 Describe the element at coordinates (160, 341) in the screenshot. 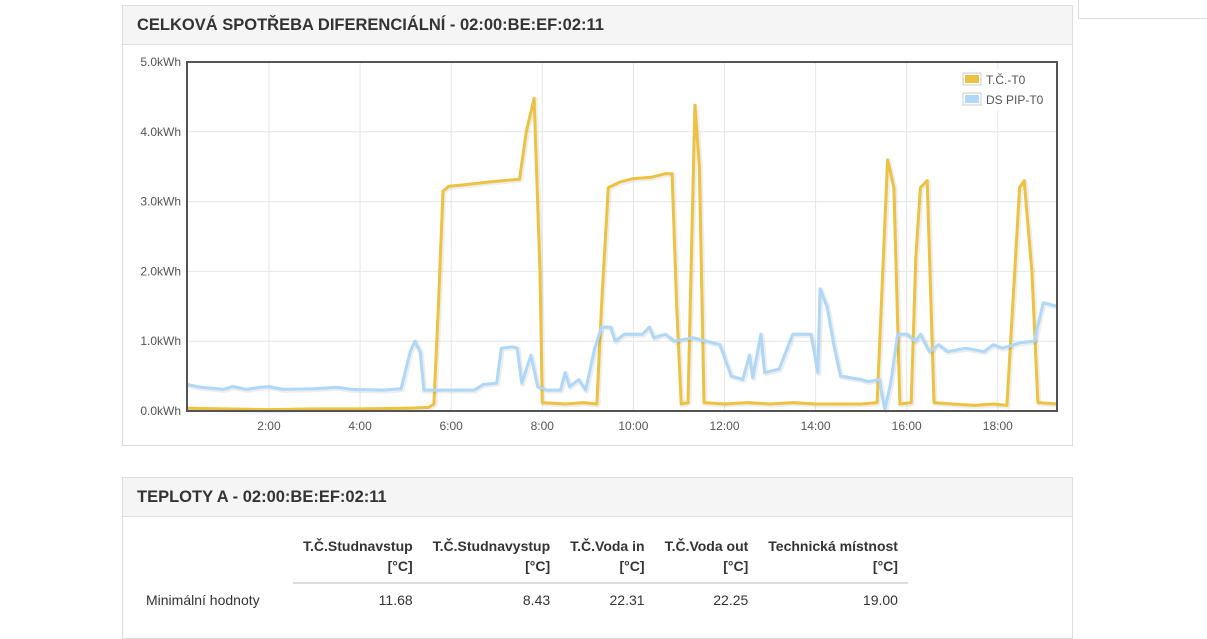

I see `y-tick-label: 1.0kWh` at that location.